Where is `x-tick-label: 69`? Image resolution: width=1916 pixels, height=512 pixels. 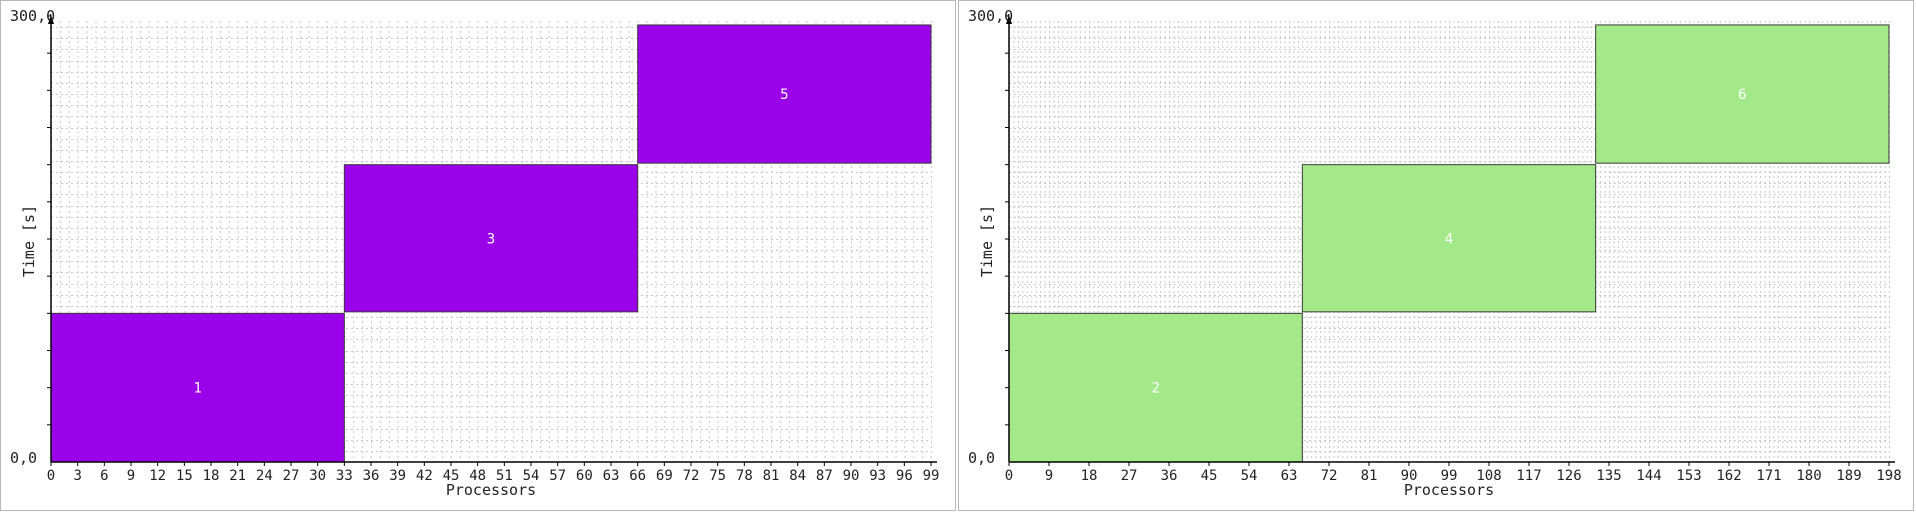 x-tick-label: 69 is located at coordinates (664, 476).